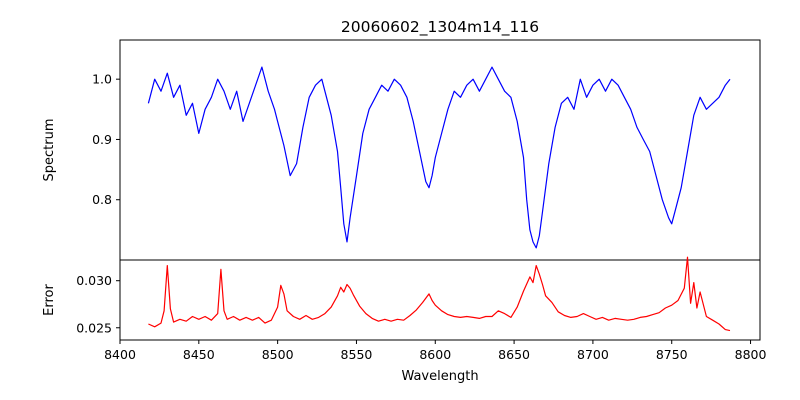 The image size is (800, 400). I want to click on x-ticks: 8400 8450 8500 8550 8600 8650 8700 8750 8800, so click(435, 351).